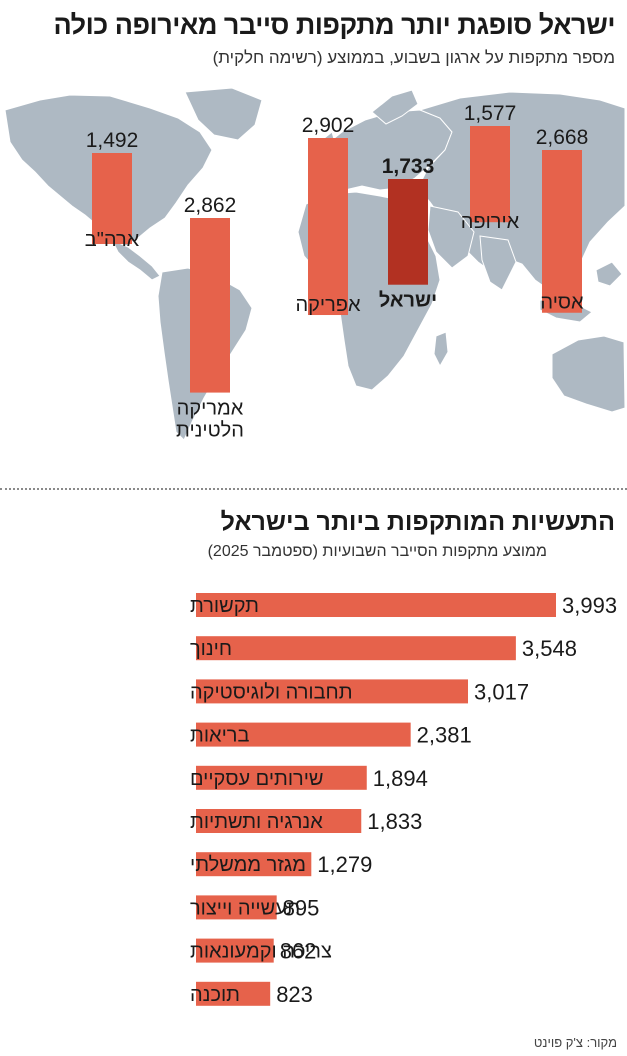 The width and height of the screenshot is (627, 1056). What do you see at coordinates (575, 1042) in the screenshot?
I see `source-note: מקור: צ'ק פוינט` at bounding box center [575, 1042].